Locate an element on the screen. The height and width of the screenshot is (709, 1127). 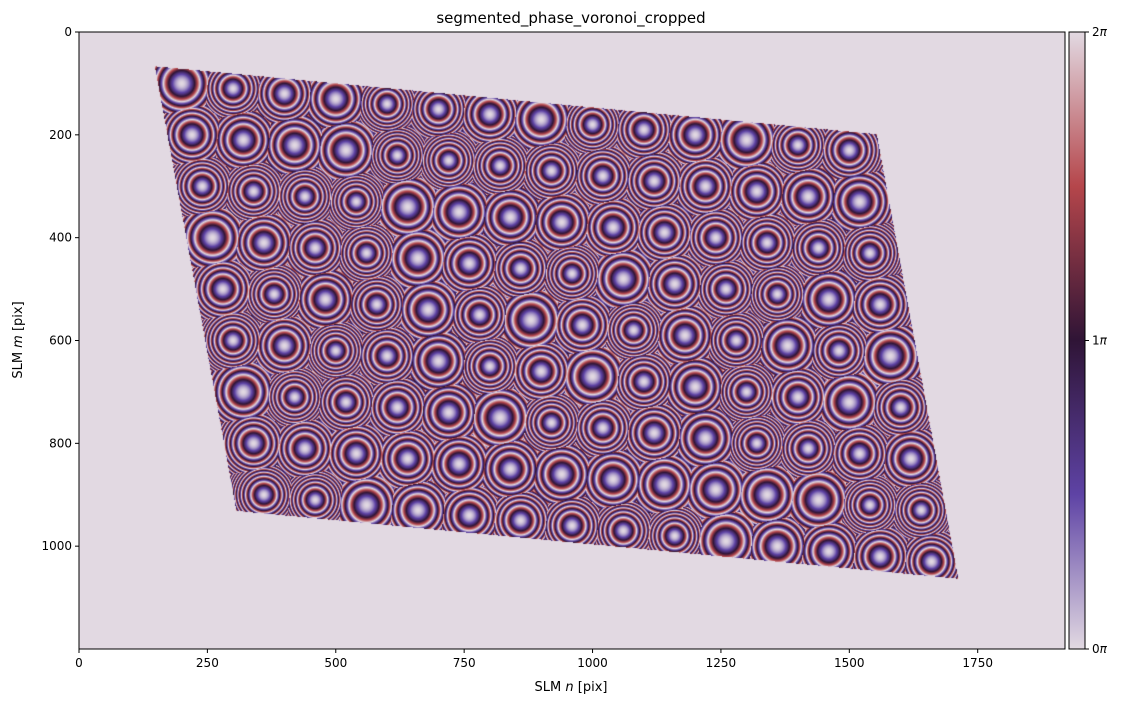
y-tick-label: 200 is located at coordinates (60, 135).